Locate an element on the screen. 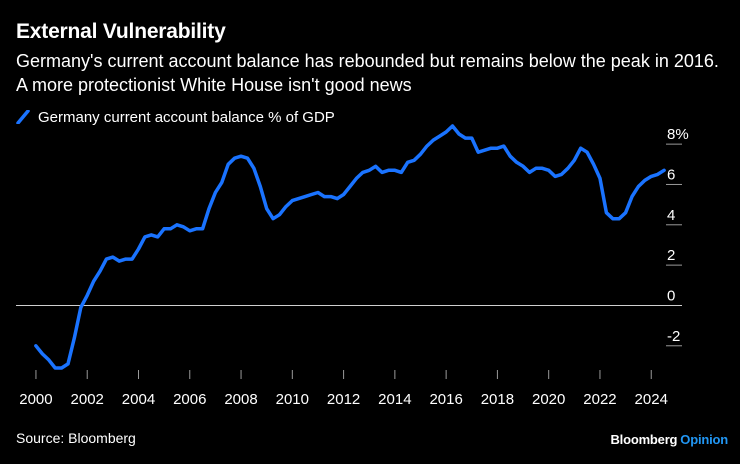  y-tick-label: -2 is located at coordinates (673, 336).